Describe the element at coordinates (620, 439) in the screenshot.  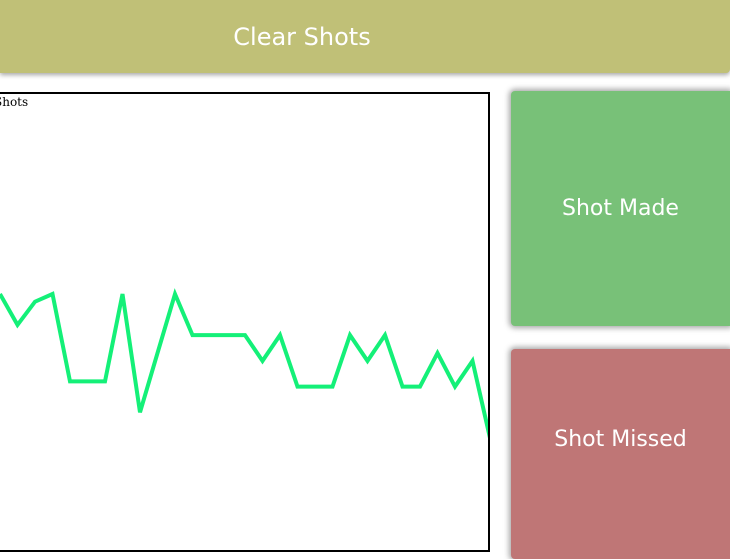
I see `shot-missed-label: Shot Missed` at that location.